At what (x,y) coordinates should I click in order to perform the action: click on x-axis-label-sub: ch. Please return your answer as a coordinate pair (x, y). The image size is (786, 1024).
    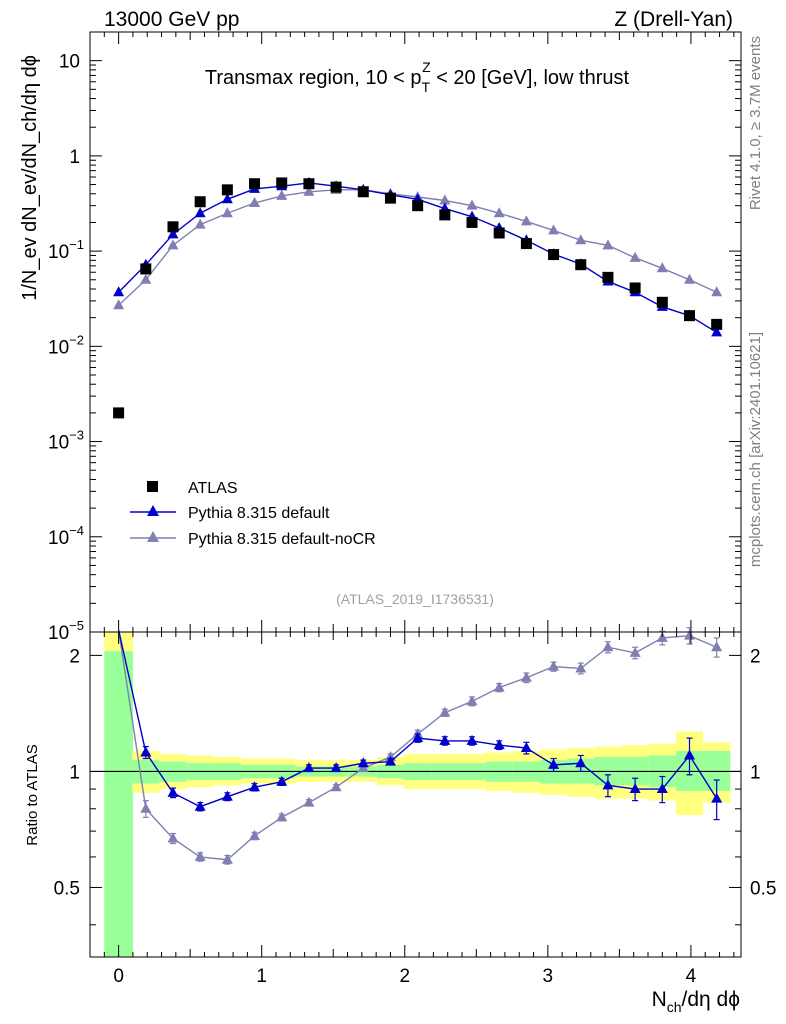
    Looking at the image, I should click on (674, 1007).